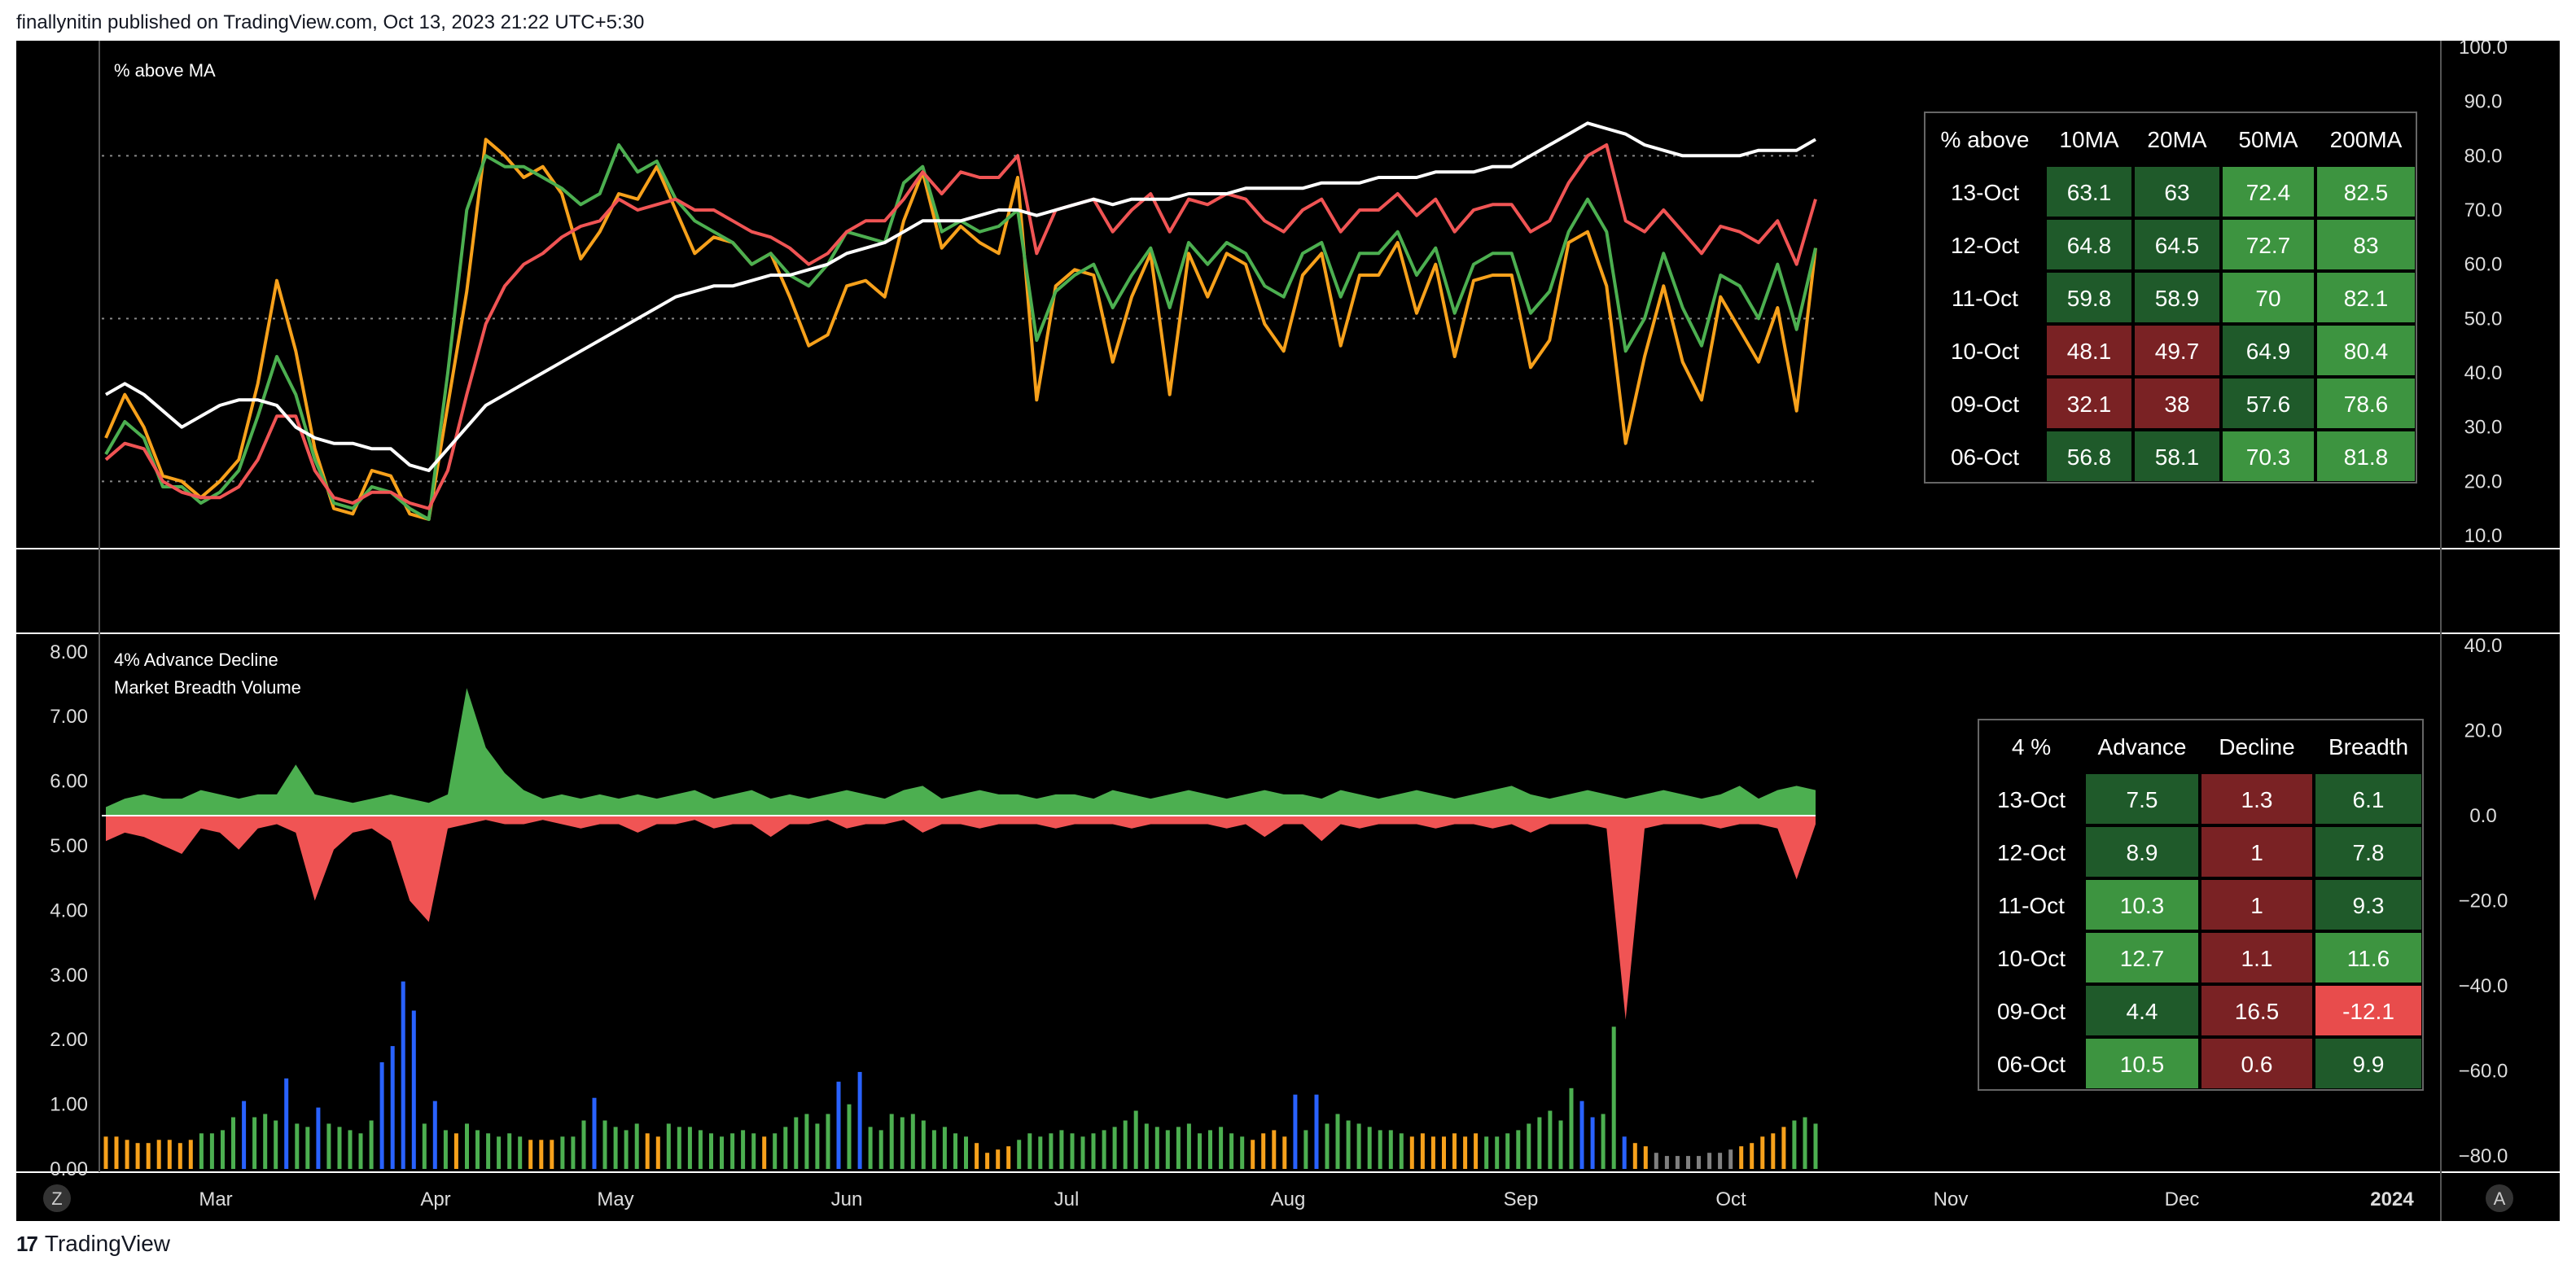 Image resolution: width=2576 pixels, height=1278 pixels. What do you see at coordinates (1278, 1198) in the screenshot?
I see `time-axis: Mar Apr May Jun Jul Aug Sep Oct Nov Dec 2024 Z A` at bounding box center [1278, 1198].